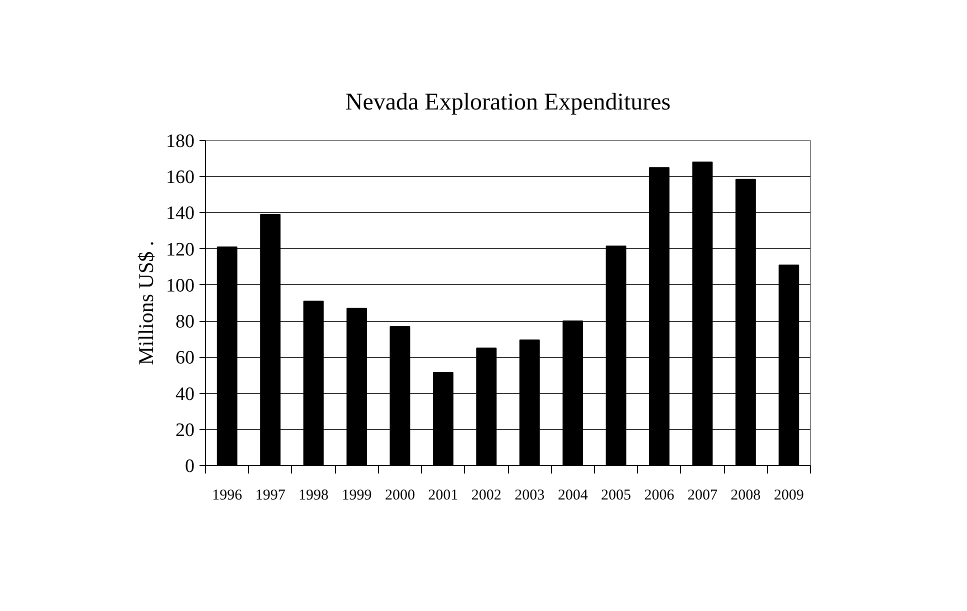 This screenshot has height=611, width=967. What do you see at coordinates (745, 496) in the screenshot?
I see `x-tick-label: 2008` at bounding box center [745, 496].